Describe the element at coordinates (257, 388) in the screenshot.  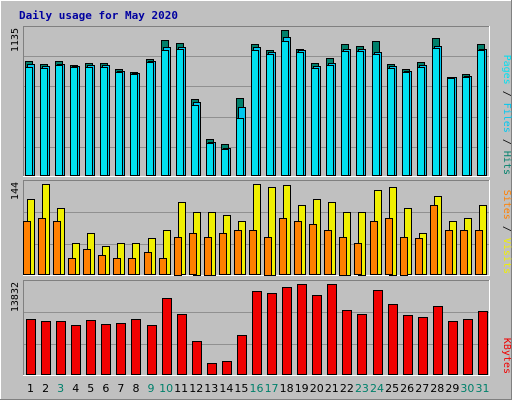
I see `day-label: 16` at that location.